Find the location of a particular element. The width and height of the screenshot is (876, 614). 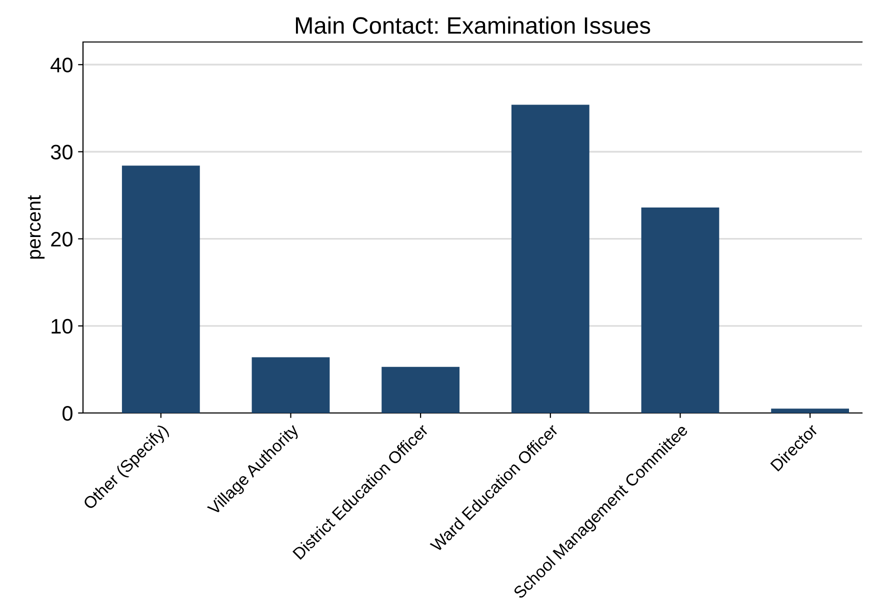

y-tick-label: 20 is located at coordinates (61, 239).